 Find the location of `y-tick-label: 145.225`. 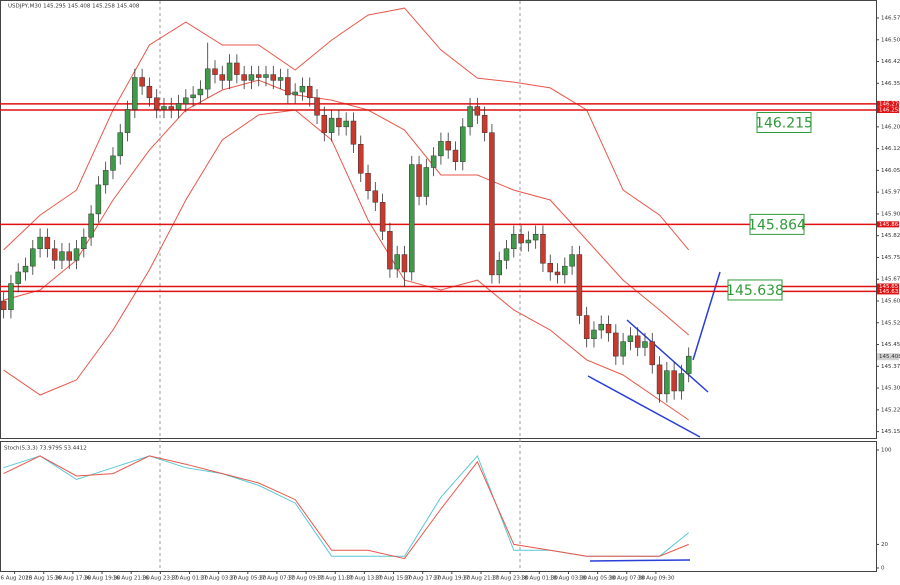

y-tick-label: 145.225 is located at coordinates (890, 410).